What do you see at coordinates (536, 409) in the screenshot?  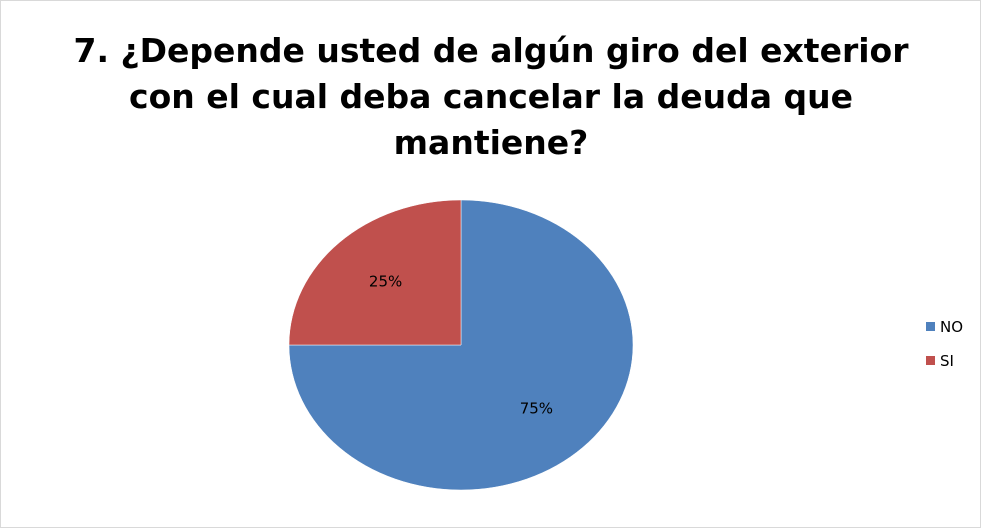 I see `data-label: 75%` at bounding box center [536, 409].